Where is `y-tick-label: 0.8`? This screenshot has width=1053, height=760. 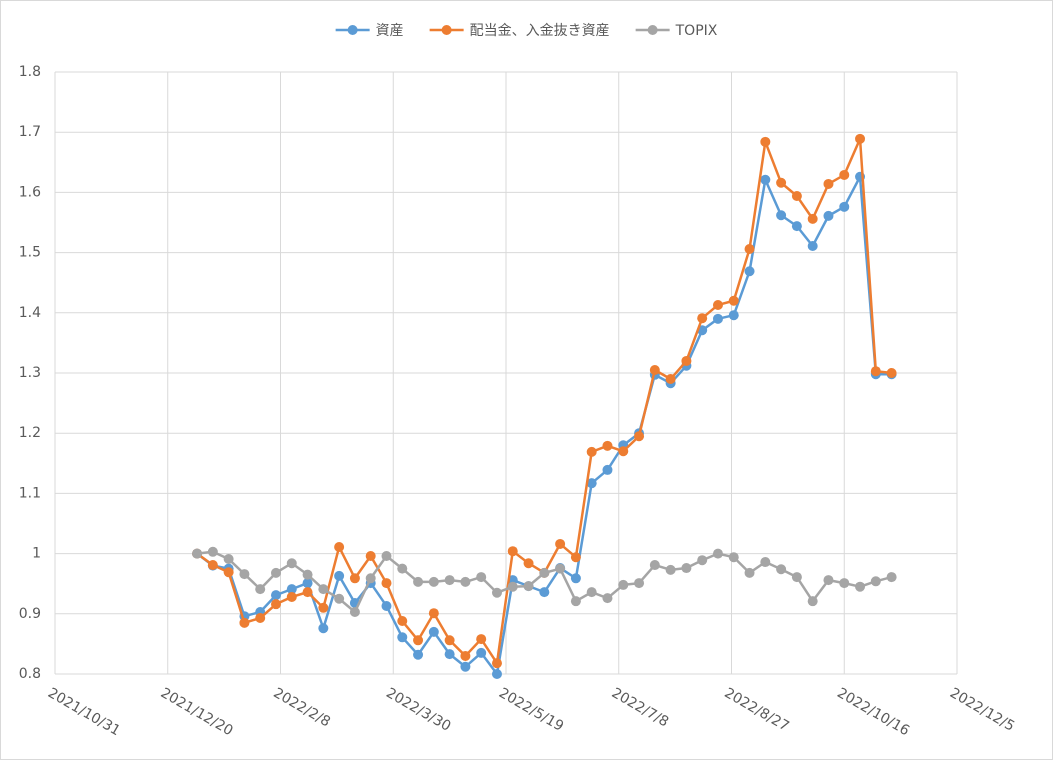
y-tick-label: 0.8 is located at coordinates (30, 674).